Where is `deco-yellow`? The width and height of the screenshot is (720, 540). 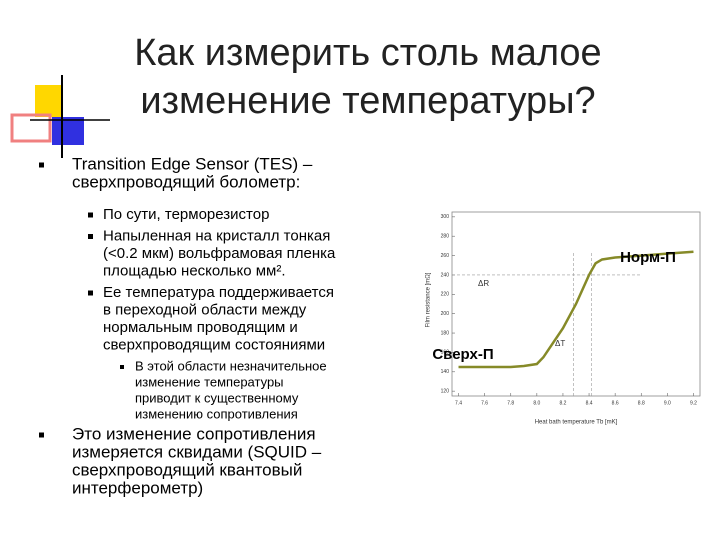 deco-yellow is located at coordinates (49, 101).